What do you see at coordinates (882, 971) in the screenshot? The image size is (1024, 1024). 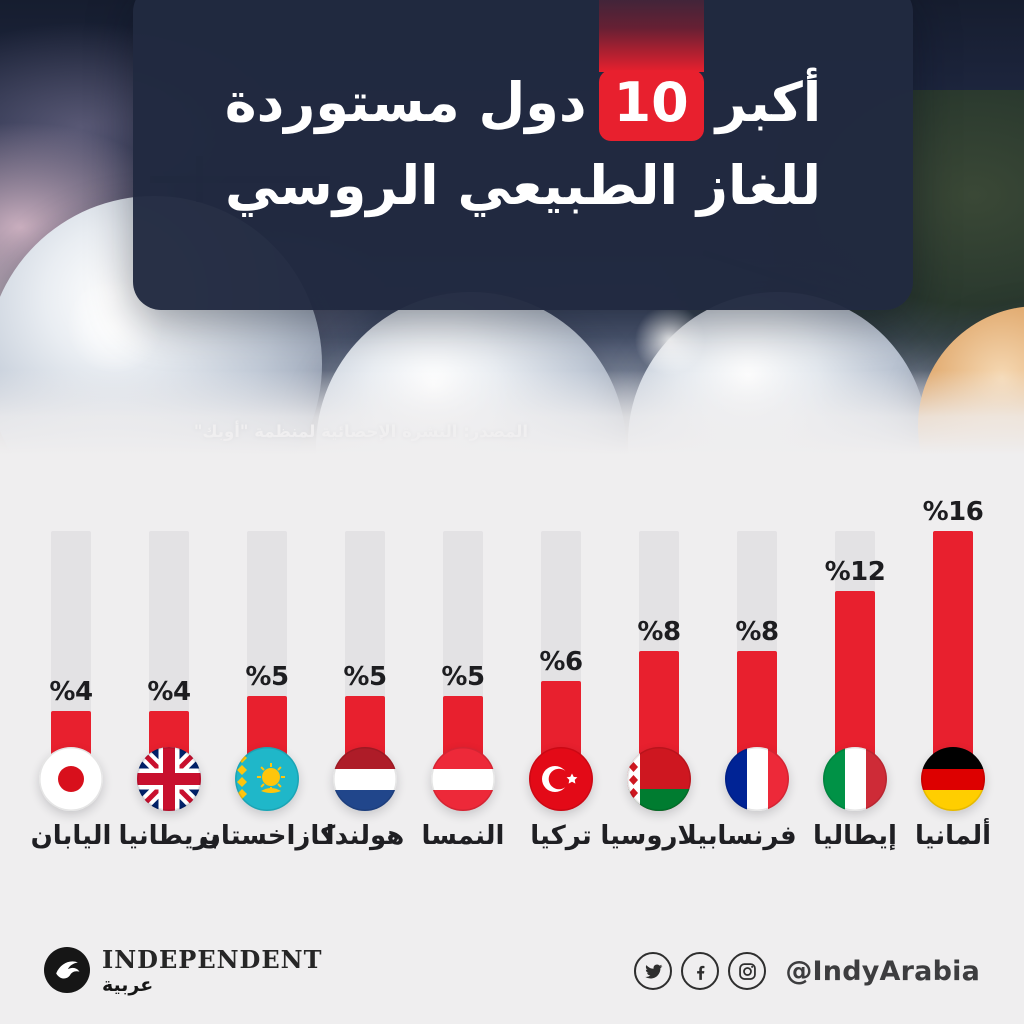 I see `social-handle: @IndyArabia` at bounding box center [882, 971].